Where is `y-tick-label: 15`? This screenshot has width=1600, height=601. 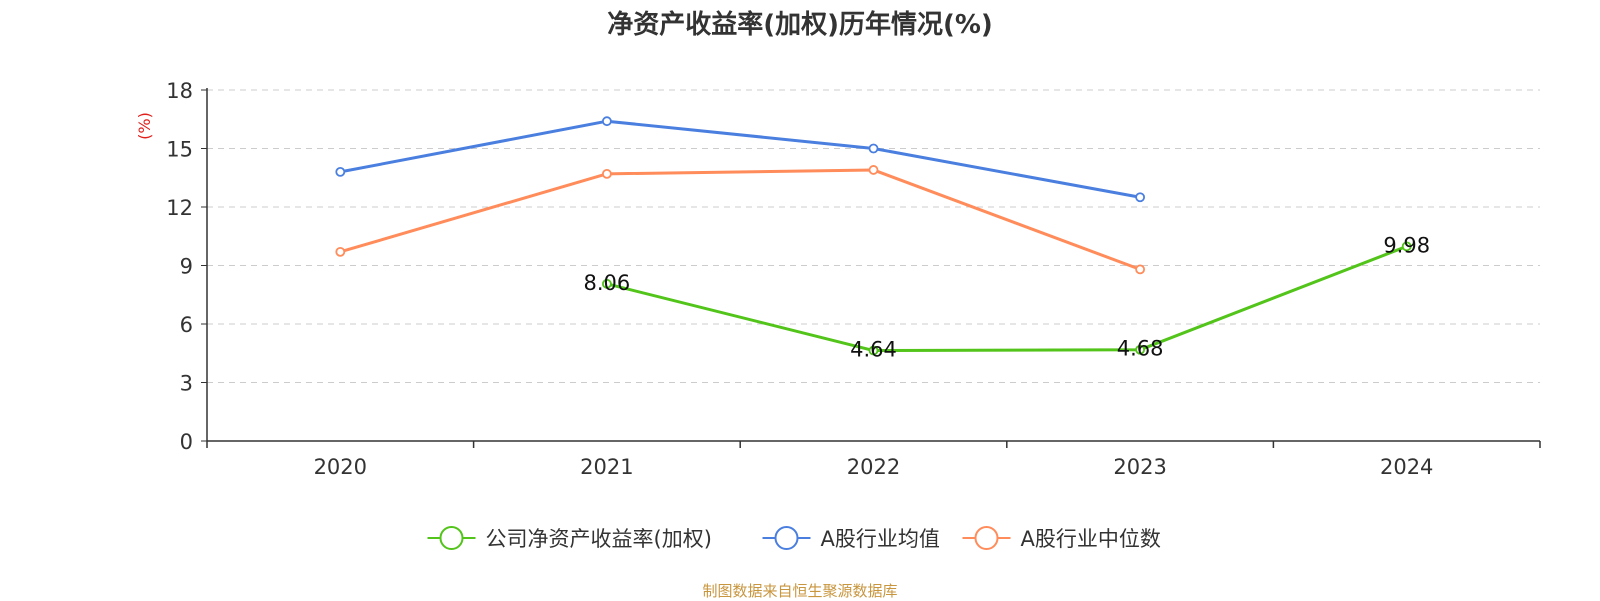
y-tick-label: 15 is located at coordinates (179, 150).